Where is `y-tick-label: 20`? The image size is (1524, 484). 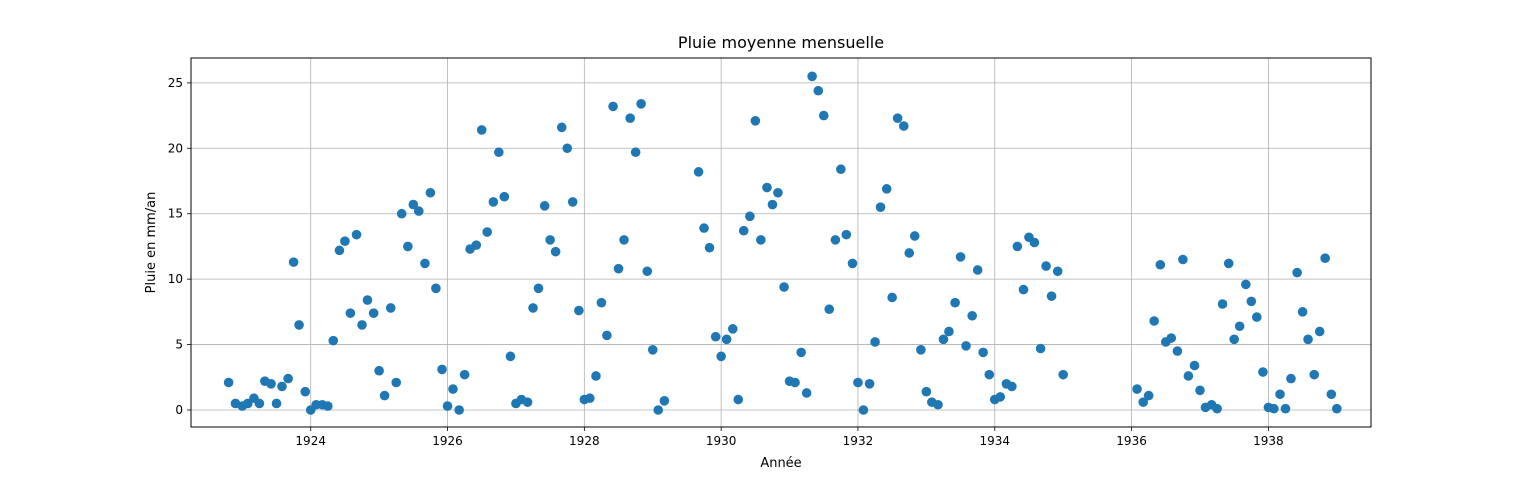
y-tick-label: 20 is located at coordinates (175, 148).